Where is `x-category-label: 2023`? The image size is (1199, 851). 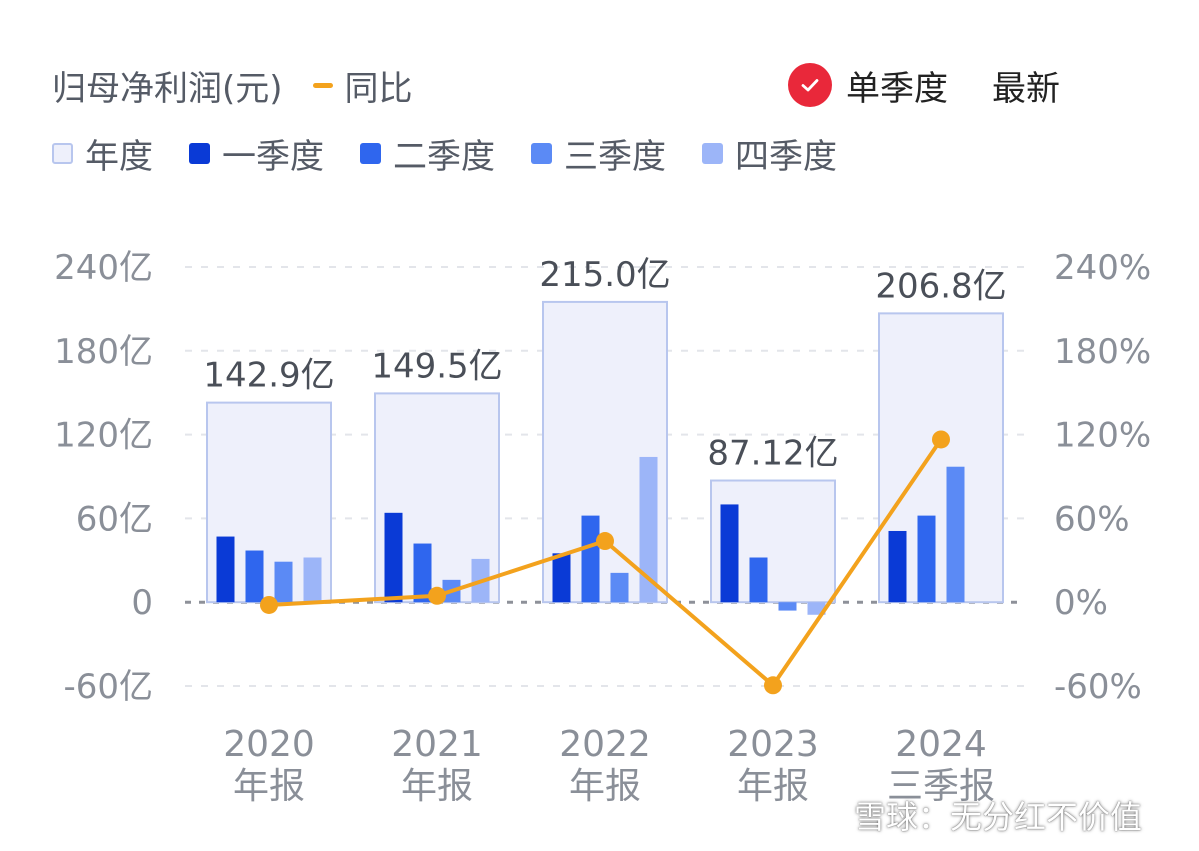
x-category-label: 2023 is located at coordinates (773, 744).